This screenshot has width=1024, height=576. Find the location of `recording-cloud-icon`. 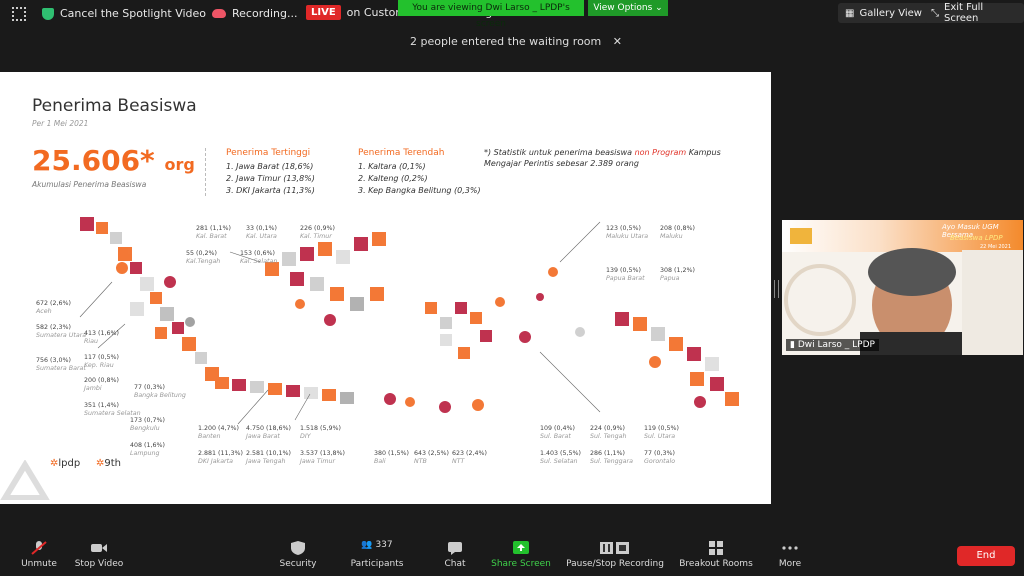

recording-cloud-icon is located at coordinates (219, 13).